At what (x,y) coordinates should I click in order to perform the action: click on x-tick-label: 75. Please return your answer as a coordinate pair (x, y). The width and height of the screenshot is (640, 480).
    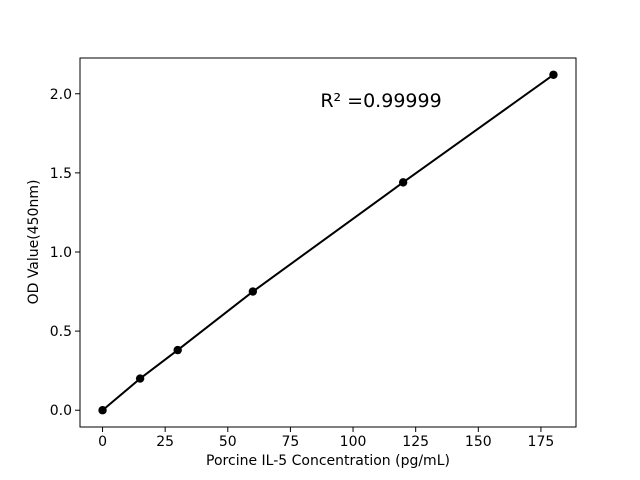
    Looking at the image, I should click on (291, 442).